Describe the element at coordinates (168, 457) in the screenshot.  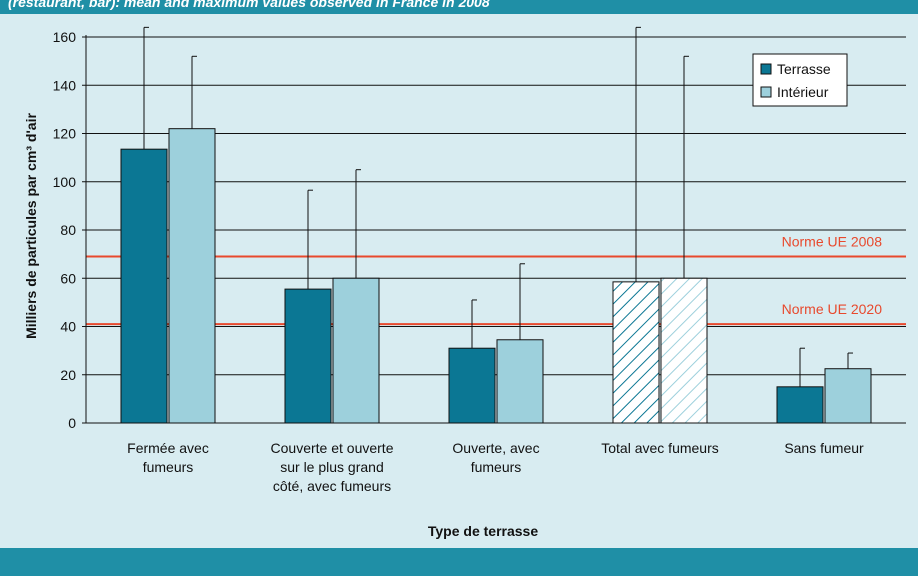
I see `x-category-label: Fermée avec fumeurs` at that location.